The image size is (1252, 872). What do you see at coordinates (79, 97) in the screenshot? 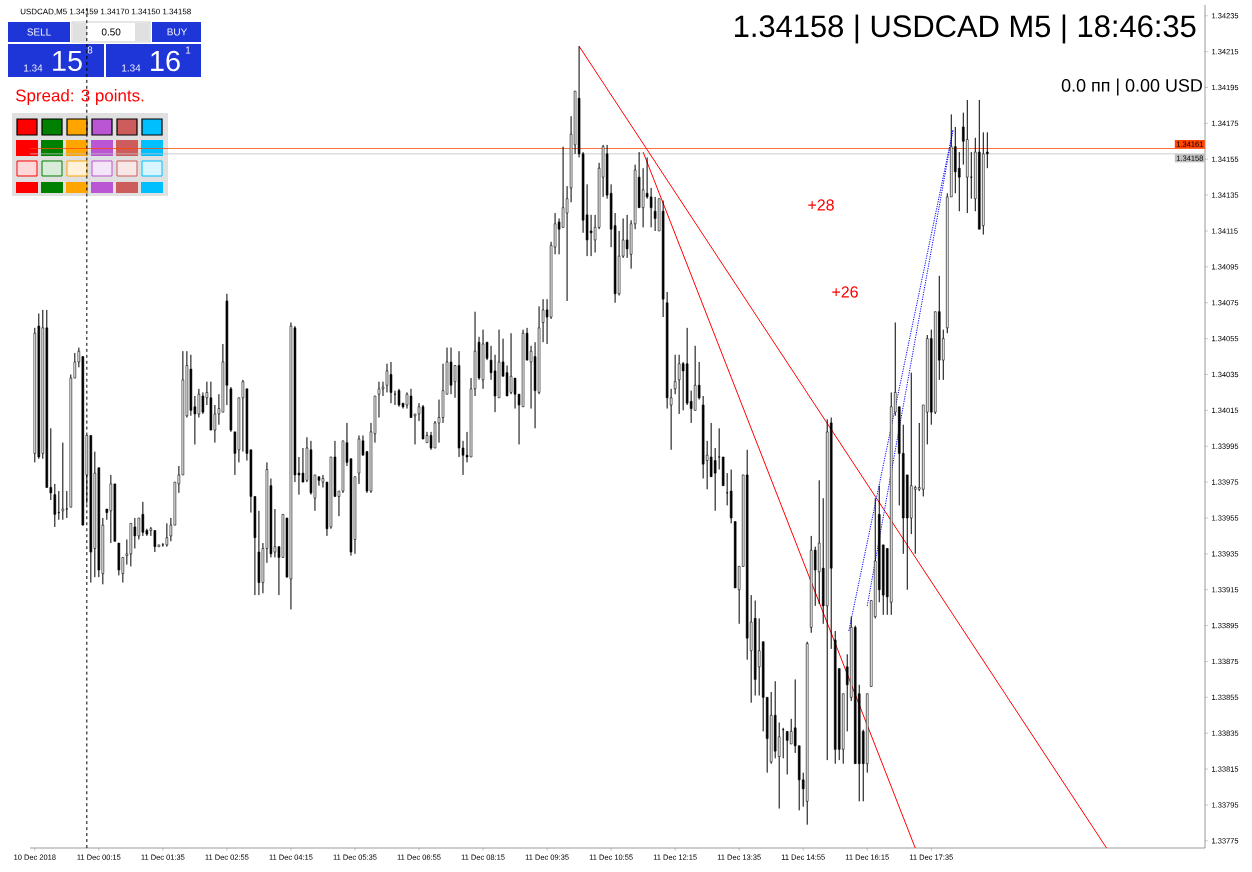
I see `annotation: Spread: 3 points.` at bounding box center [79, 97].